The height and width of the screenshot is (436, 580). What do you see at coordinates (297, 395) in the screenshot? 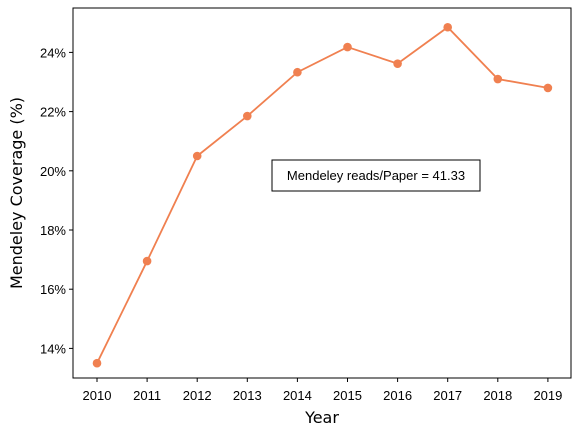
I see `x-tick-label: 2014` at bounding box center [297, 395].